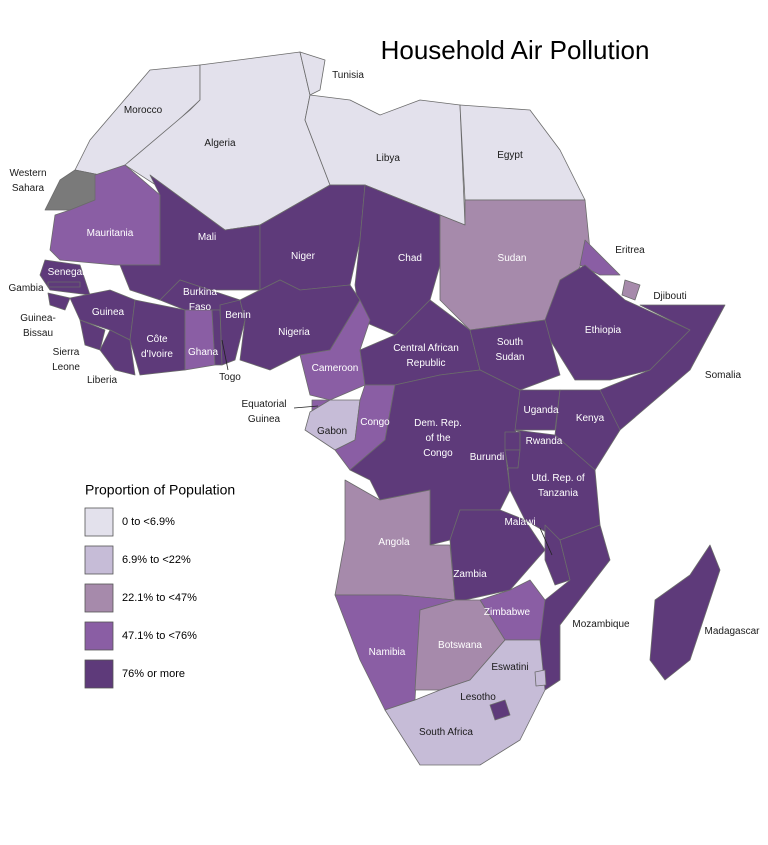 The image size is (768, 845). I want to click on country-label-line: Tunisia, so click(348, 75).